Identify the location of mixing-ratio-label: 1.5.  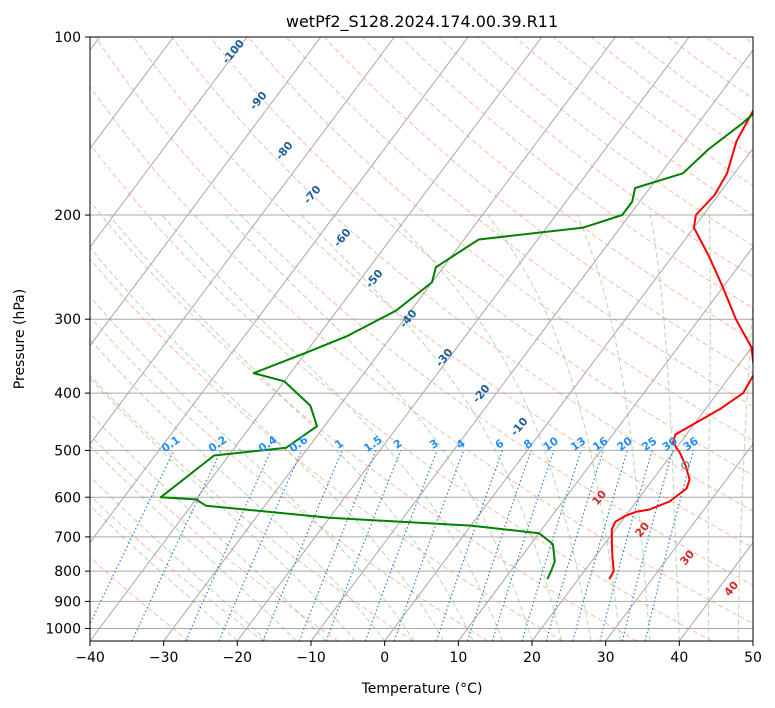
(372, 444).